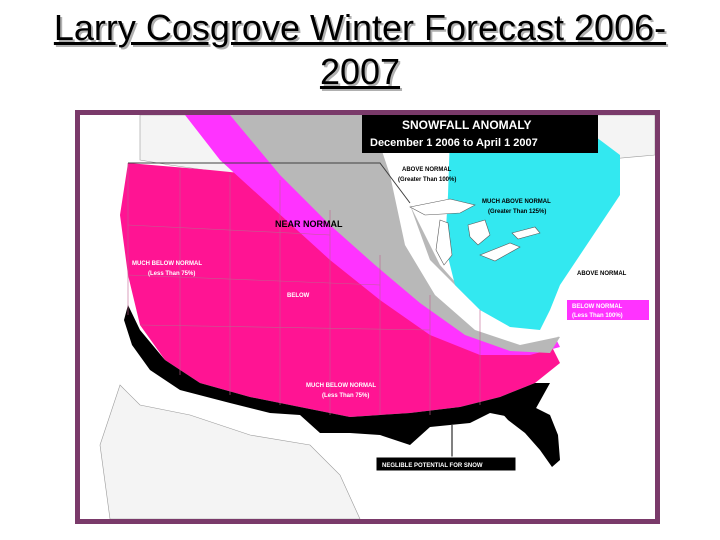 The height and width of the screenshot is (540, 720). I want to click on label-much-below-south-sub: (Less Than 75%), so click(345, 396).